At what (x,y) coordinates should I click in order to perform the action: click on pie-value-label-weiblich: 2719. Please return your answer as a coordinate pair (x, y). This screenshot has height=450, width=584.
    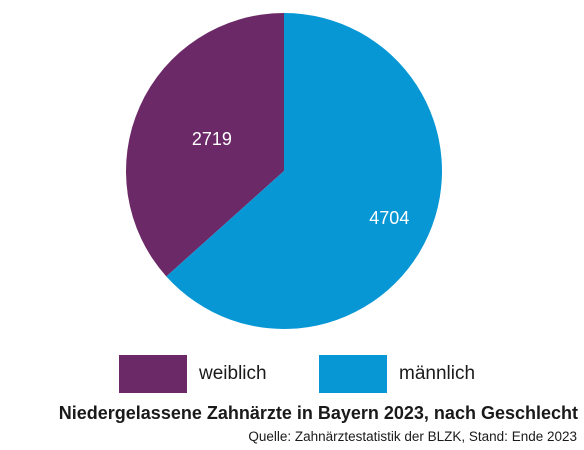
    Looking at the image, I should click on (212, 139).